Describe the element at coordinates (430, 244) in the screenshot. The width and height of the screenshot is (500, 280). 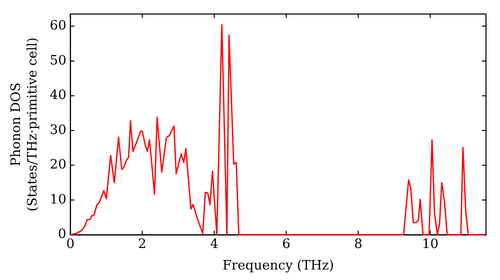
I see `x-tick-label: 10` at that location.